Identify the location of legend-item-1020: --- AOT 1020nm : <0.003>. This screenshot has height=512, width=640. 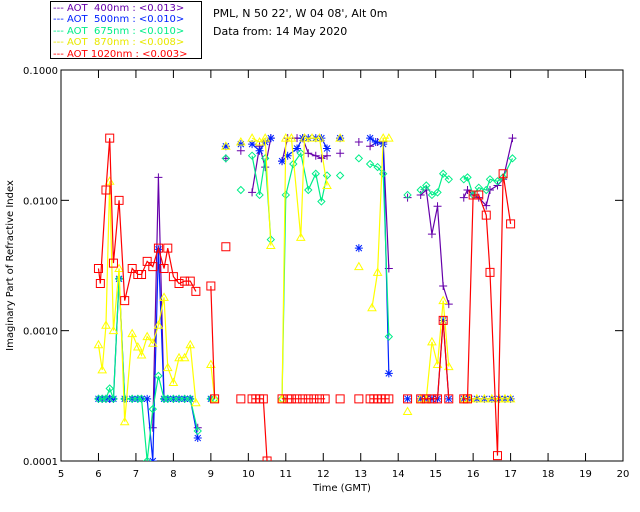
(120, 54).